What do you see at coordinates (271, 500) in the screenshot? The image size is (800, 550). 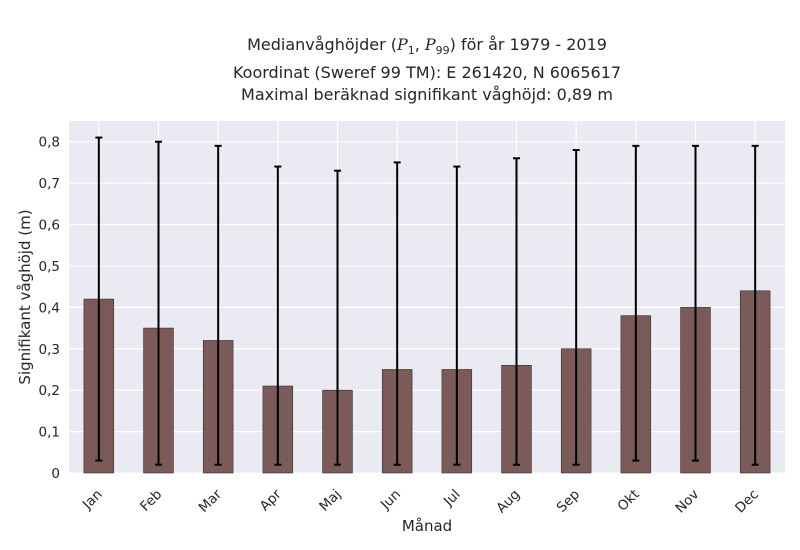 I see `x-tick-label-apr: Apr` at bounding box center [271, 500].